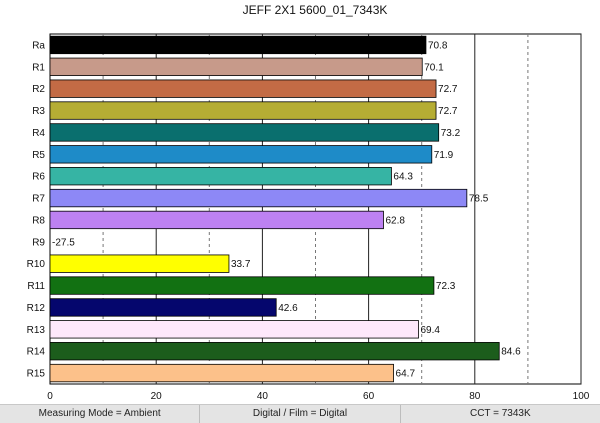 The height and width of the screenshot is (423, 600). Describe the element at coordinates (475, 396) in the screenshot. I see `x-tick-label: 80` at that location.